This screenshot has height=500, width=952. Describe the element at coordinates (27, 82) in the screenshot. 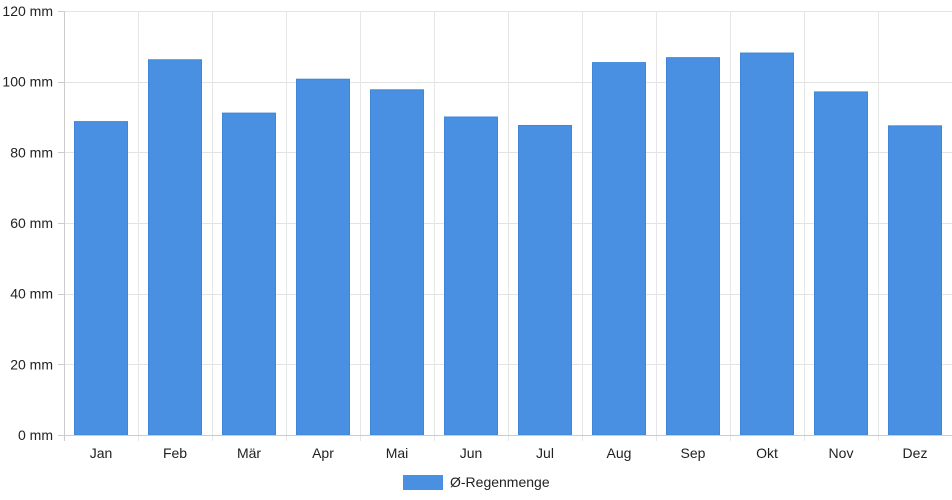

I see `y-tick-label: 100 mm` at that location.